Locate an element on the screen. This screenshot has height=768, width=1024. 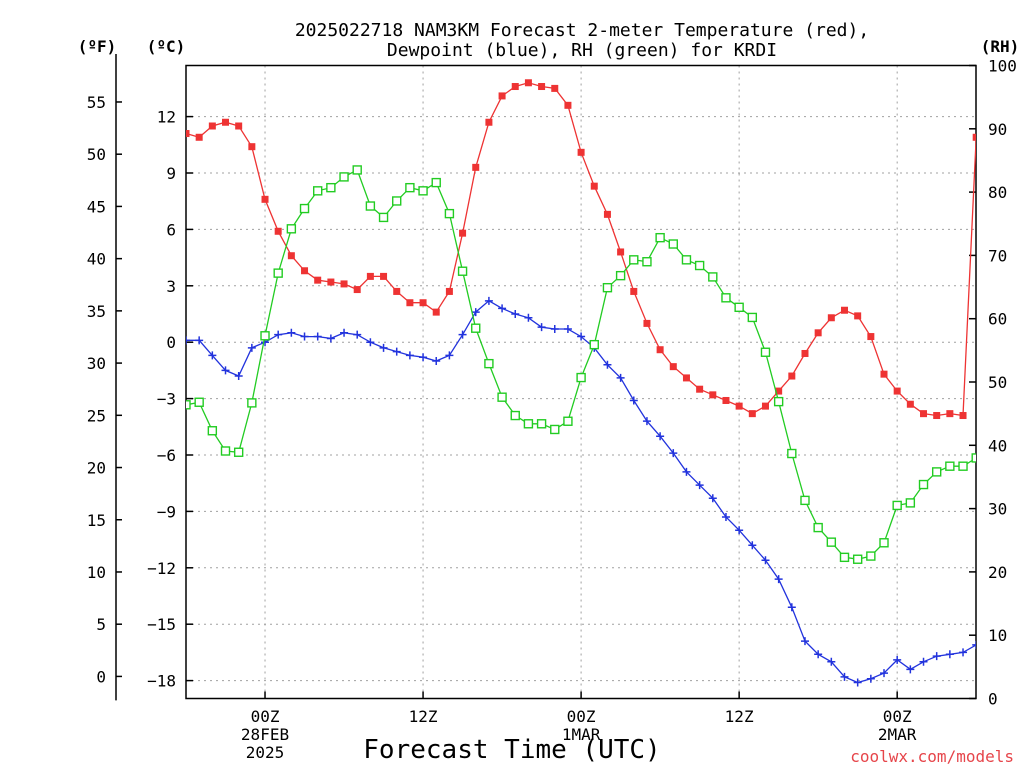
rh-tick-label: 0 is located at coordinates (993, 699).